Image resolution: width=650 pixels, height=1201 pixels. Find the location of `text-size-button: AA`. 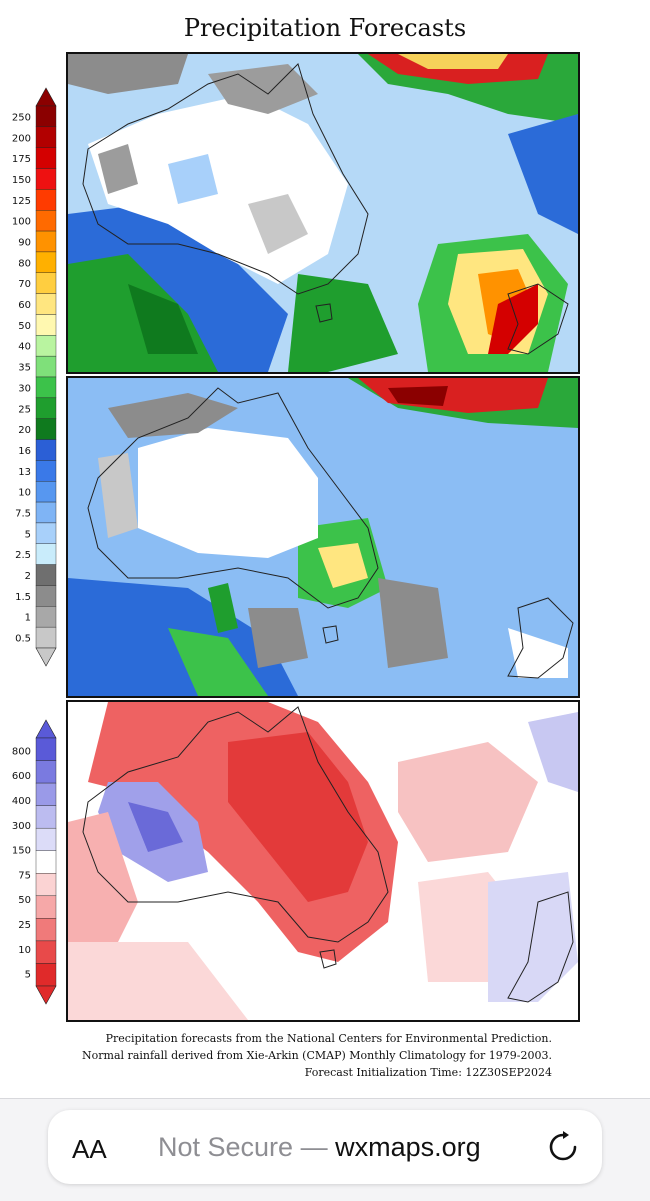

text-size-button: AA is located at coordinates (89, 1149).